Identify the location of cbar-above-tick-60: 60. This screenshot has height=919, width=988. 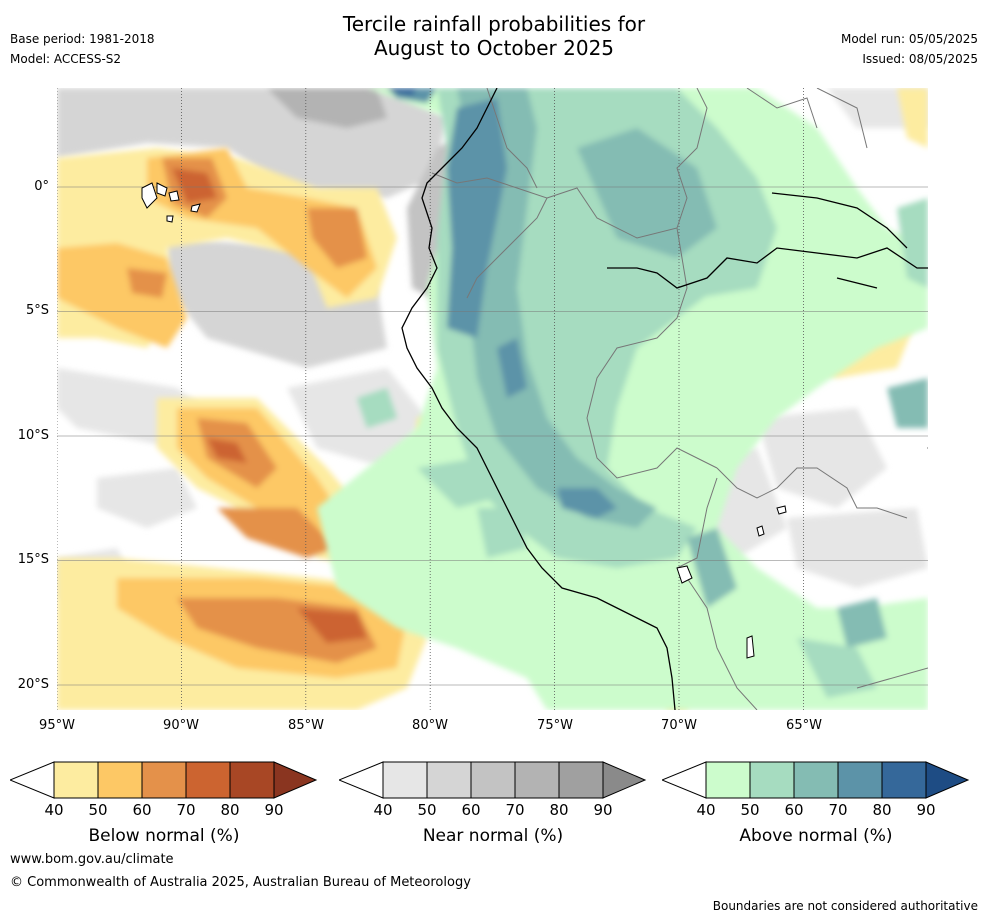
(794, 810).